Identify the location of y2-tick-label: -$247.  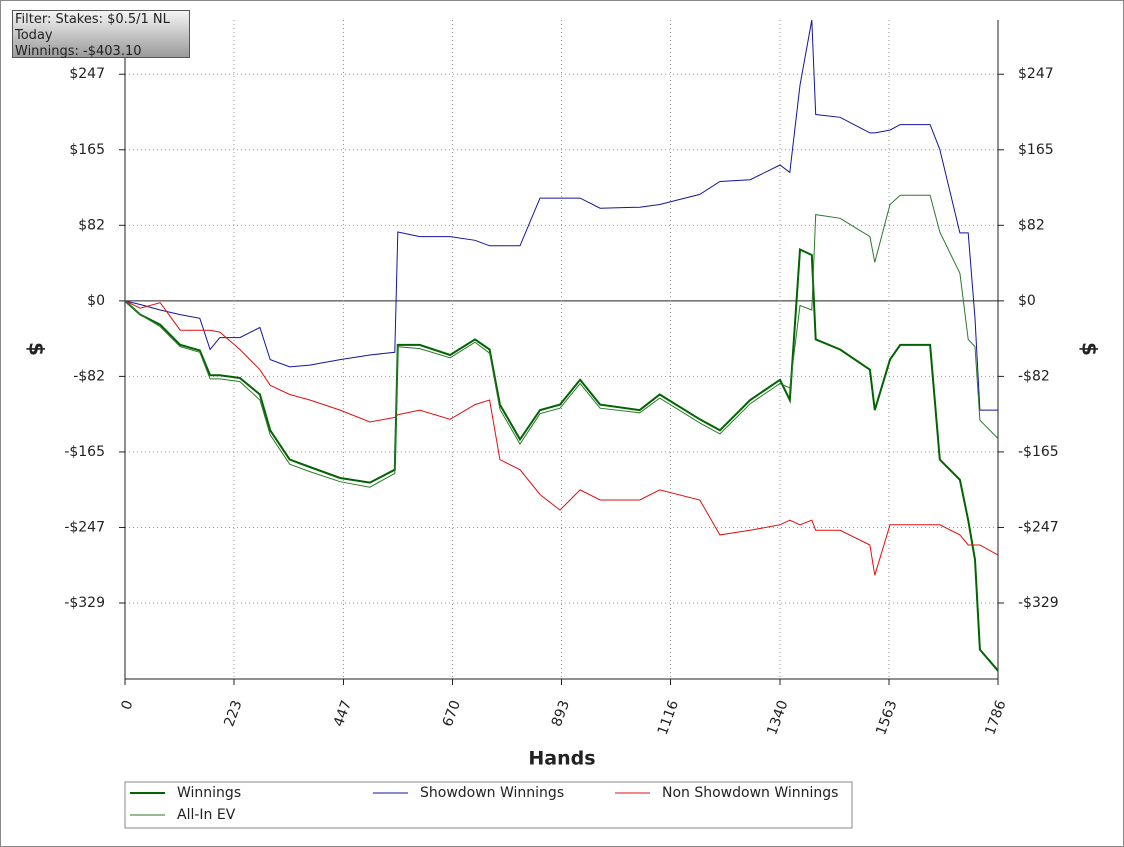
(1038, 527).